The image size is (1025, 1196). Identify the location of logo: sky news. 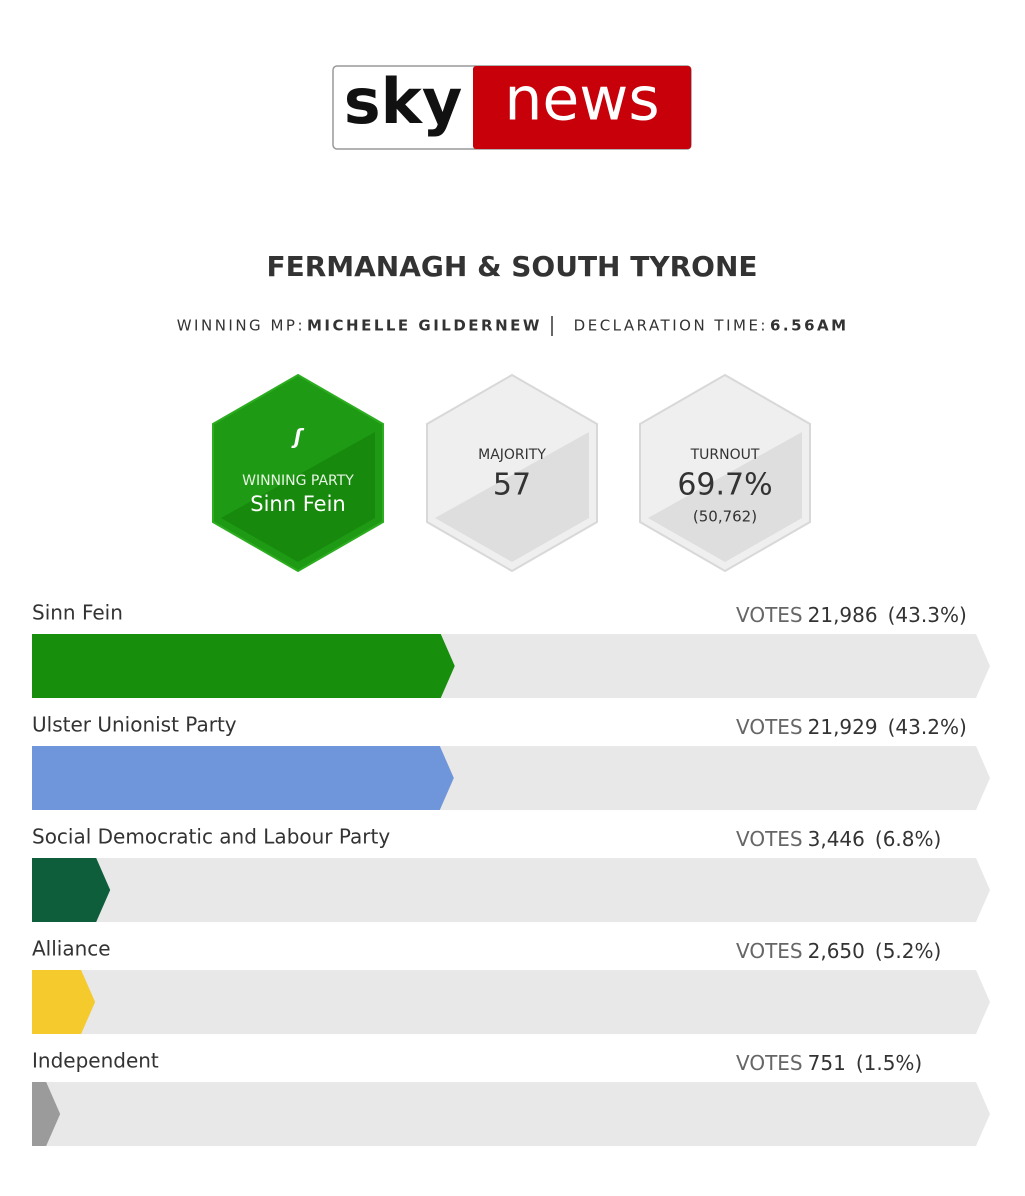
(512, 107).